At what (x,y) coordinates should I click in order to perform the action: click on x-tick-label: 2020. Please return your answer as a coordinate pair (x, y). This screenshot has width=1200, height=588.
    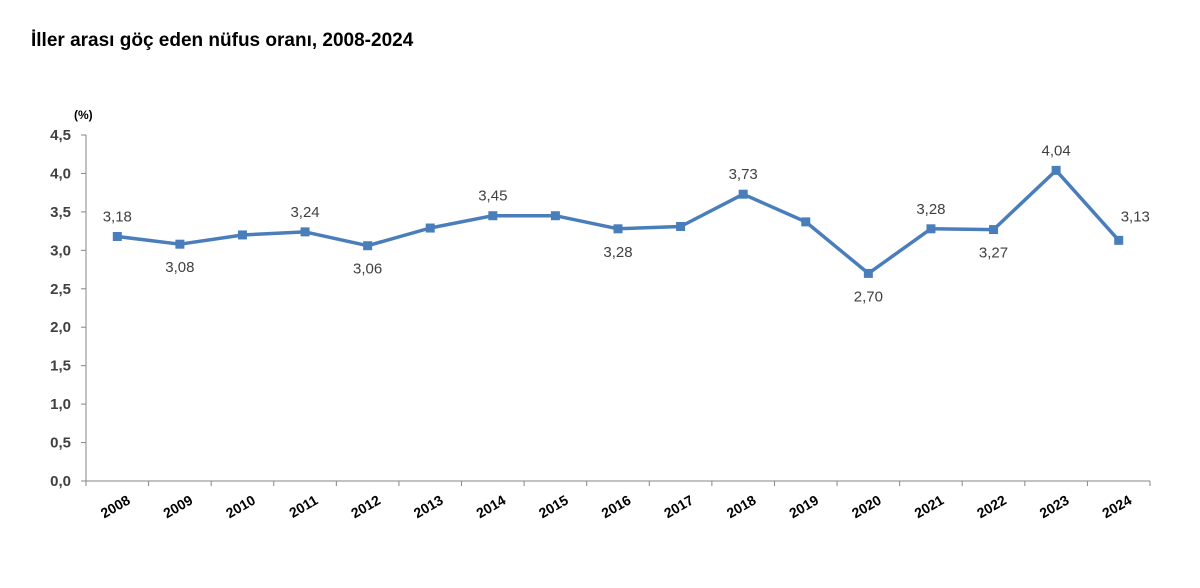
    Looking at the image, I should click on (866, 507).